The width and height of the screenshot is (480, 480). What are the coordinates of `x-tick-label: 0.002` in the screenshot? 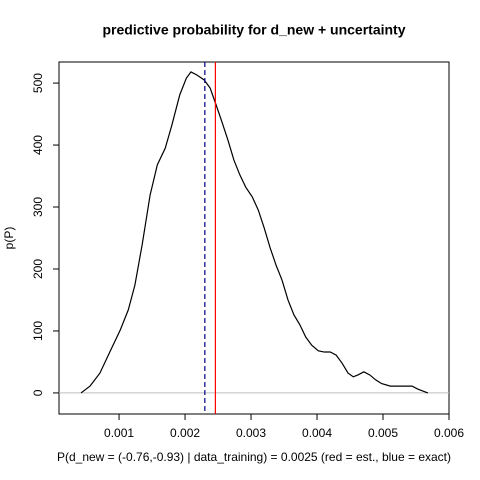 It's located at (185, 433).